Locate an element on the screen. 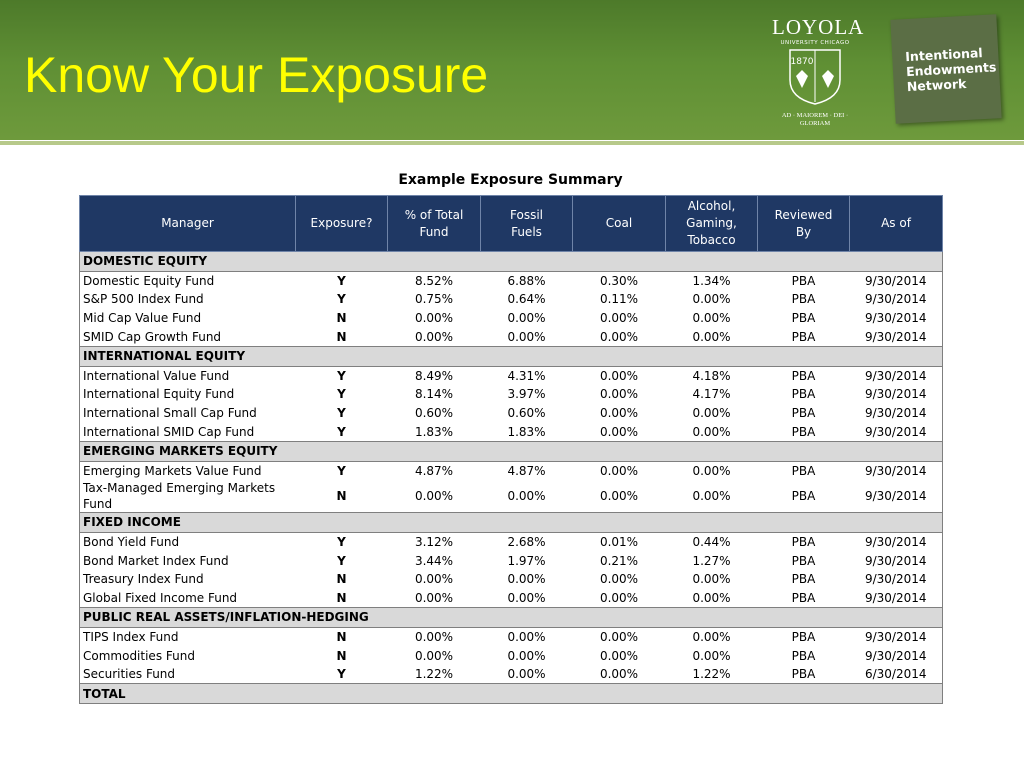 This screenshot has width=1024, height=768. cell: 2.68% is located at coordinates (526, 542).